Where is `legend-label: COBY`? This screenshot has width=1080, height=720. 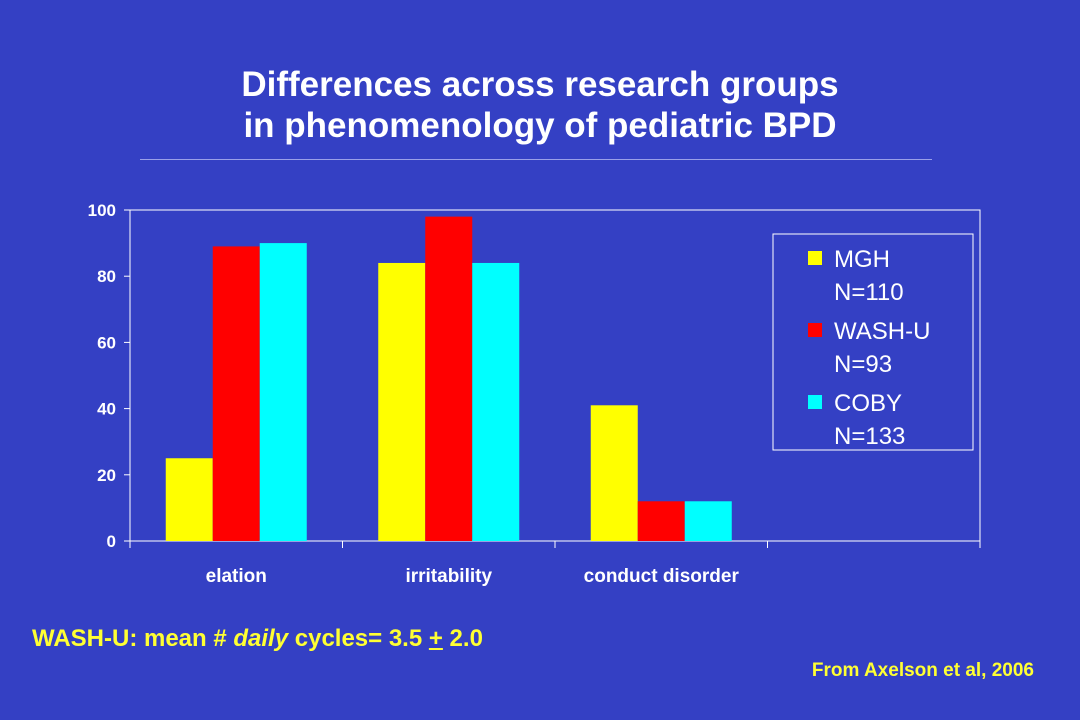
legend-label: COBY is located at coordinates (868, 403).